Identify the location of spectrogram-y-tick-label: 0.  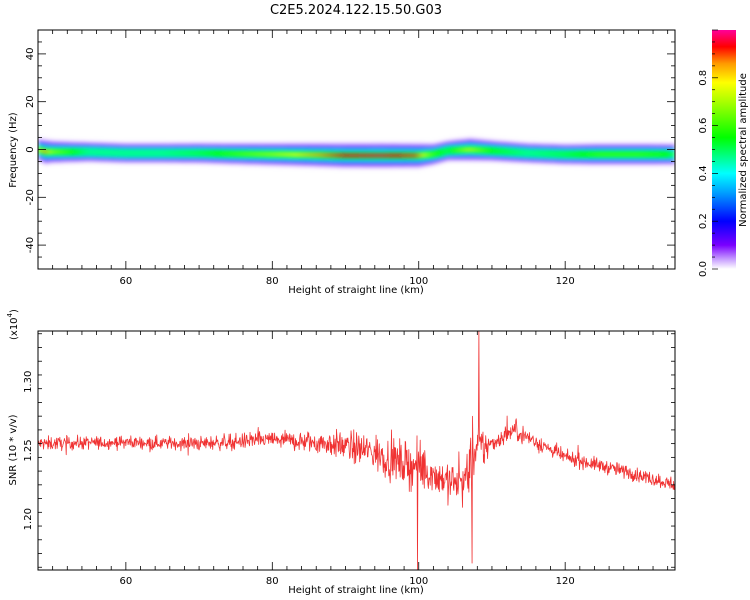
(30, 149).